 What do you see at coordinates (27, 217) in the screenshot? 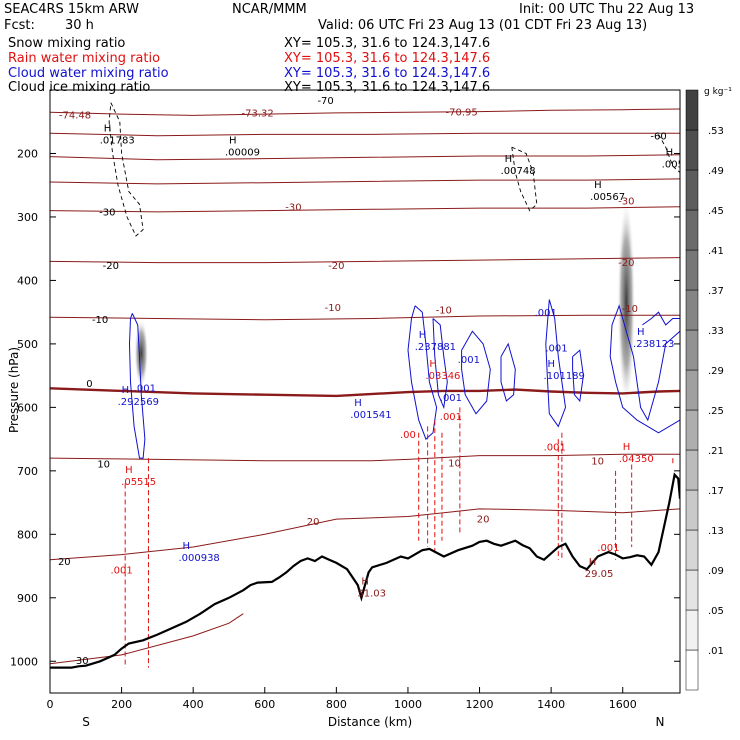
I see `y-tick-label: 300` at bounding box center [27, 217].